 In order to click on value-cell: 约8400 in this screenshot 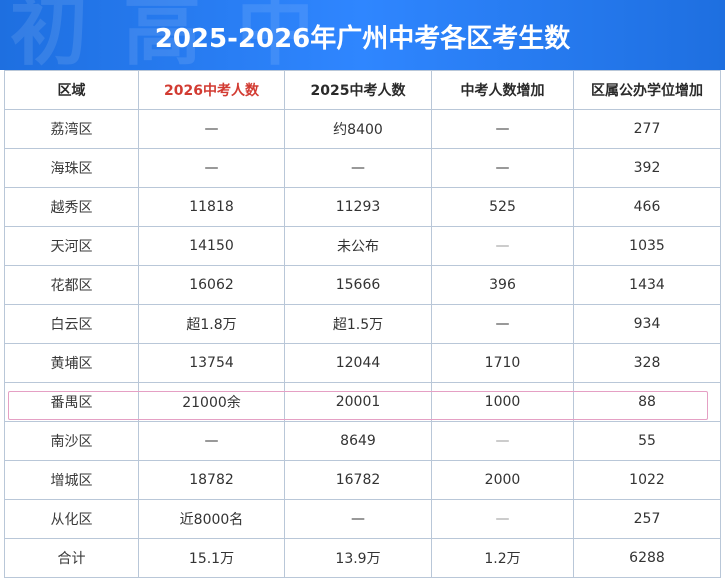, I will do `click(358, 129)`.